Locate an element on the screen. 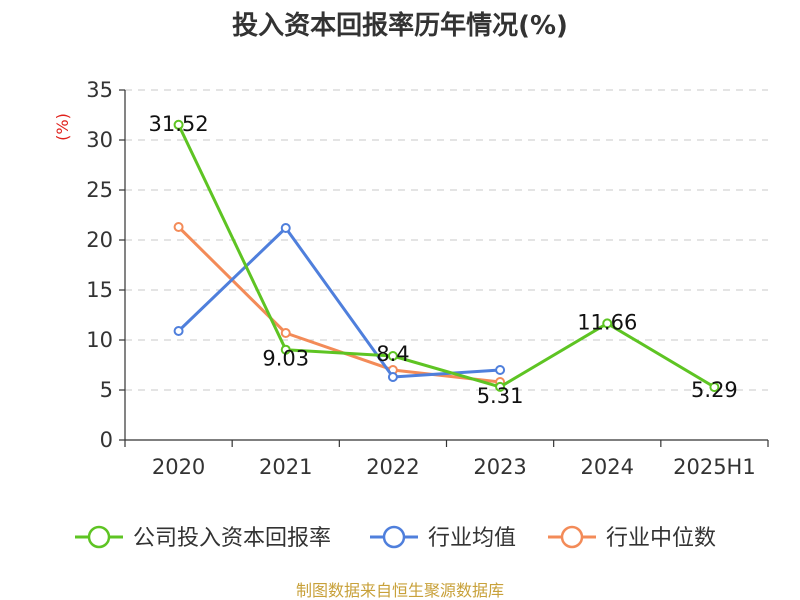  y-tick-label: 10 is located at coordinates (99, 340).